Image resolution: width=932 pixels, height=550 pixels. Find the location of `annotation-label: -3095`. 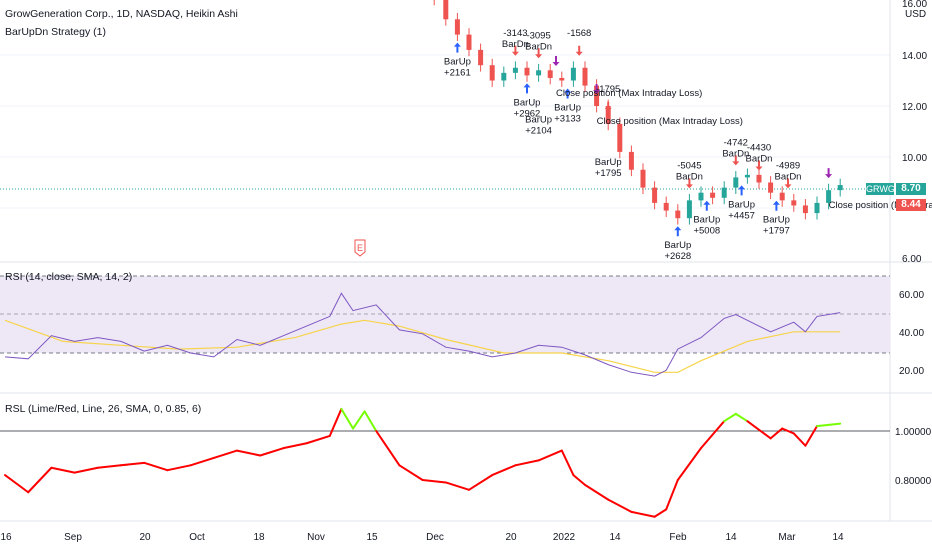

annotation-label: -3095 is located at coordinates (538, 35).